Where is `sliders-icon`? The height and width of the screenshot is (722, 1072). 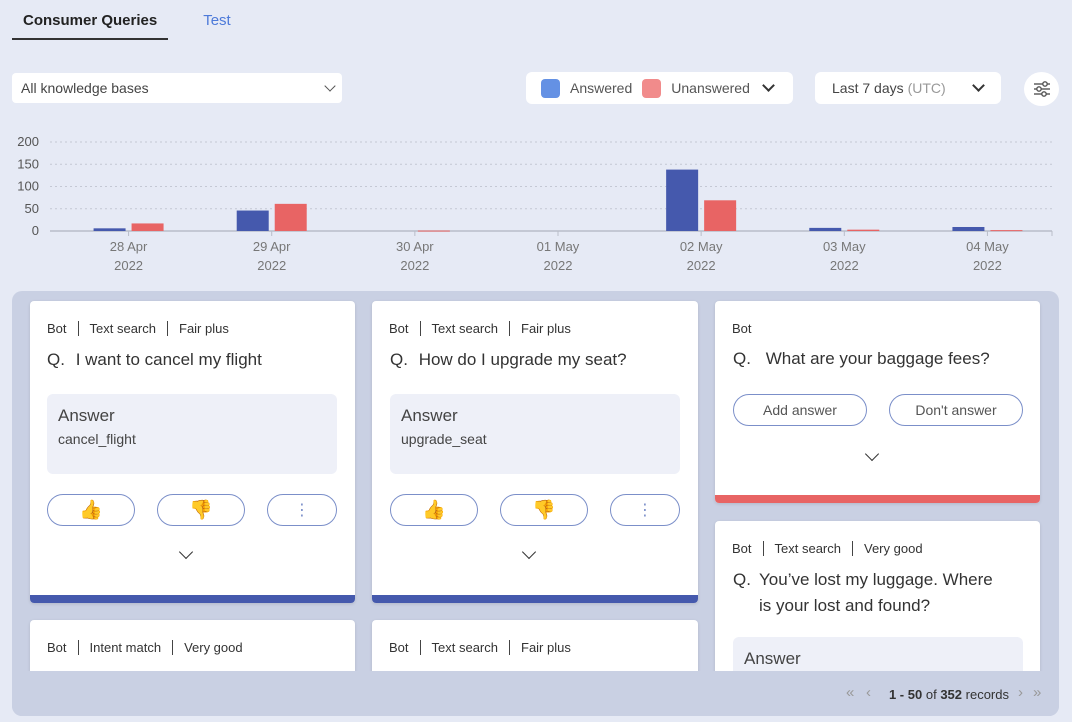 sliders-icon is located at coordinates (1041, 89).